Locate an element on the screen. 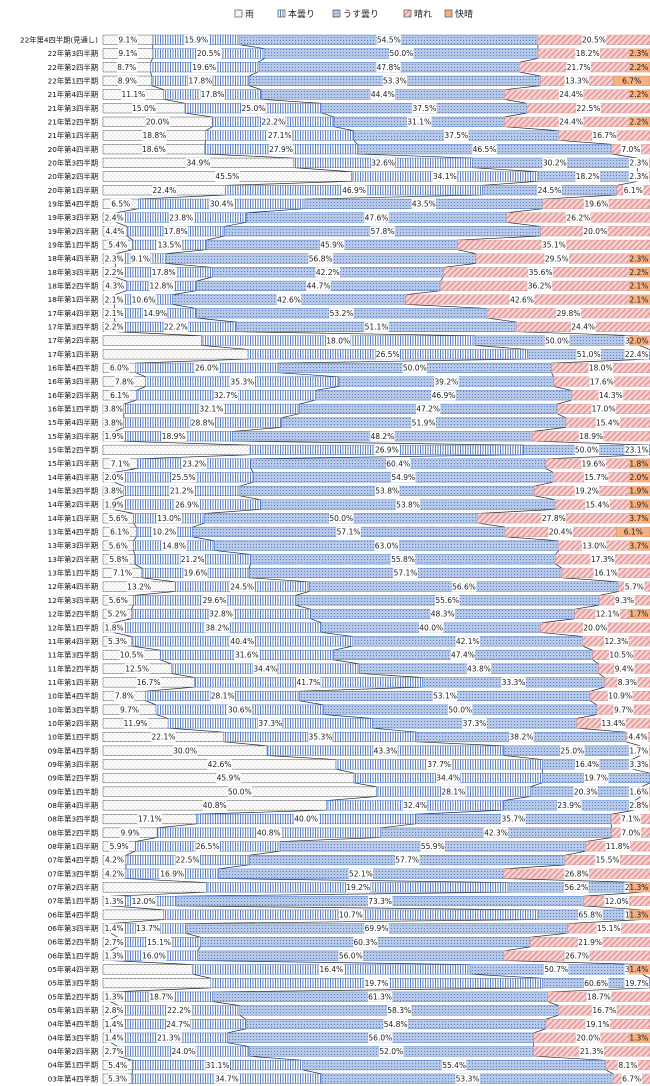  data-label-rain: 1.4% is located at coordinates (114, 928).